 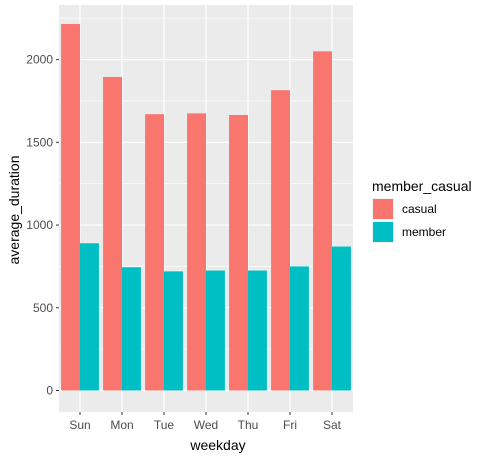 I want to click on bar-casual-tue, so click(x=154, y=252).